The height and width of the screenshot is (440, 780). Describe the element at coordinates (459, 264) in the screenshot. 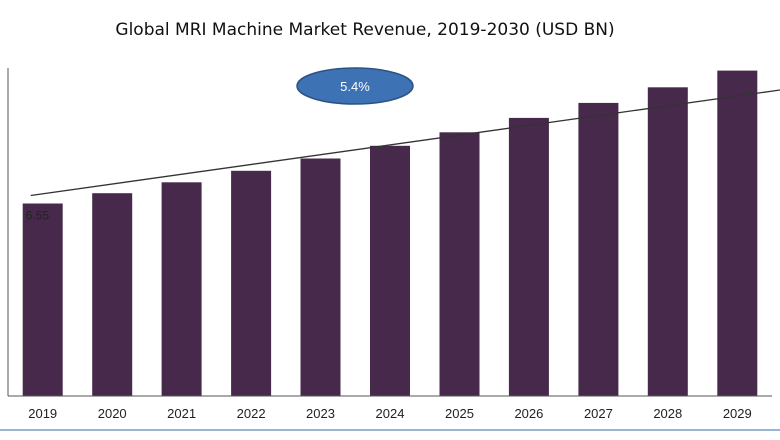

I see `bar-2025` at that location.